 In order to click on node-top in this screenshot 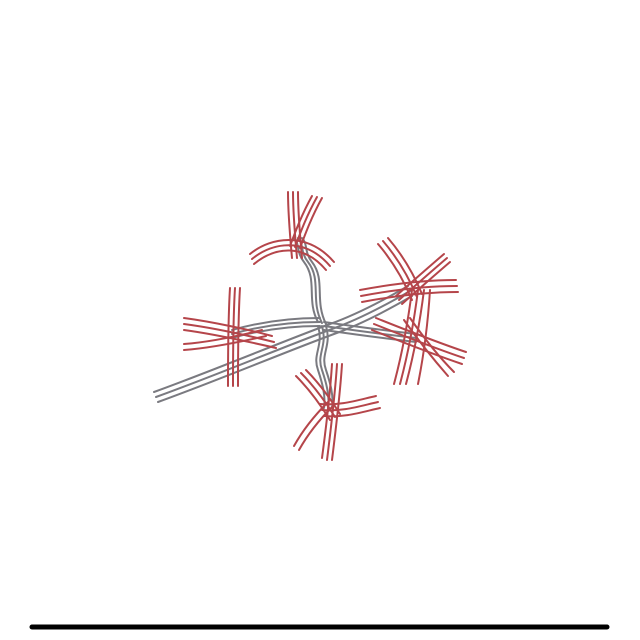, I will do `click(292, 231)`.